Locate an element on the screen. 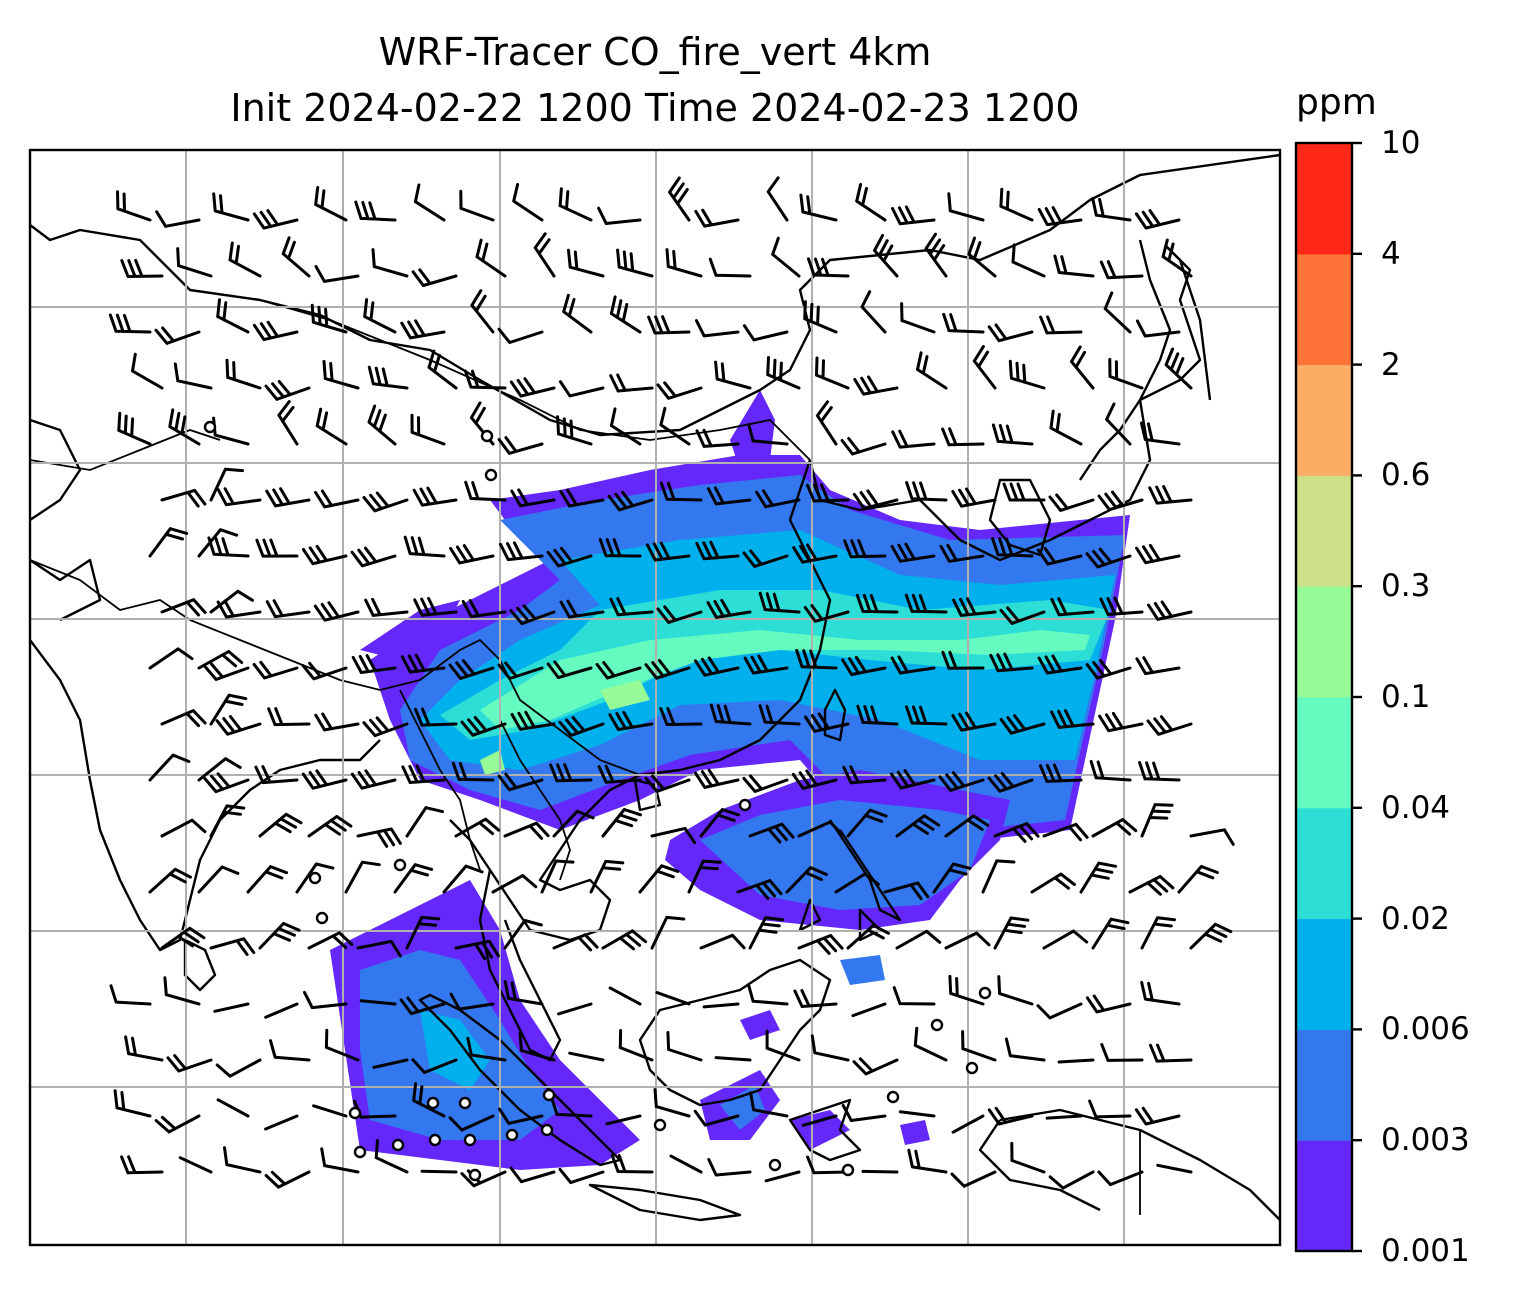 The width and height of the screenshot is (1528, 1306). colorbar-tick-label: 0.001 is located at coordinates (1425, 1251).